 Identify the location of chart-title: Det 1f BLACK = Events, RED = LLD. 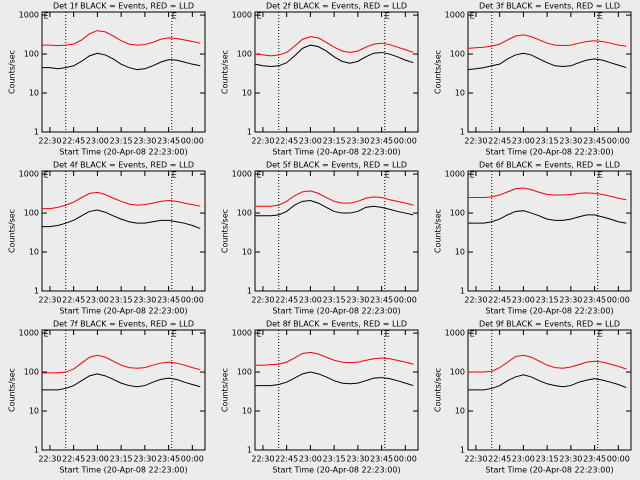
(123, 6).